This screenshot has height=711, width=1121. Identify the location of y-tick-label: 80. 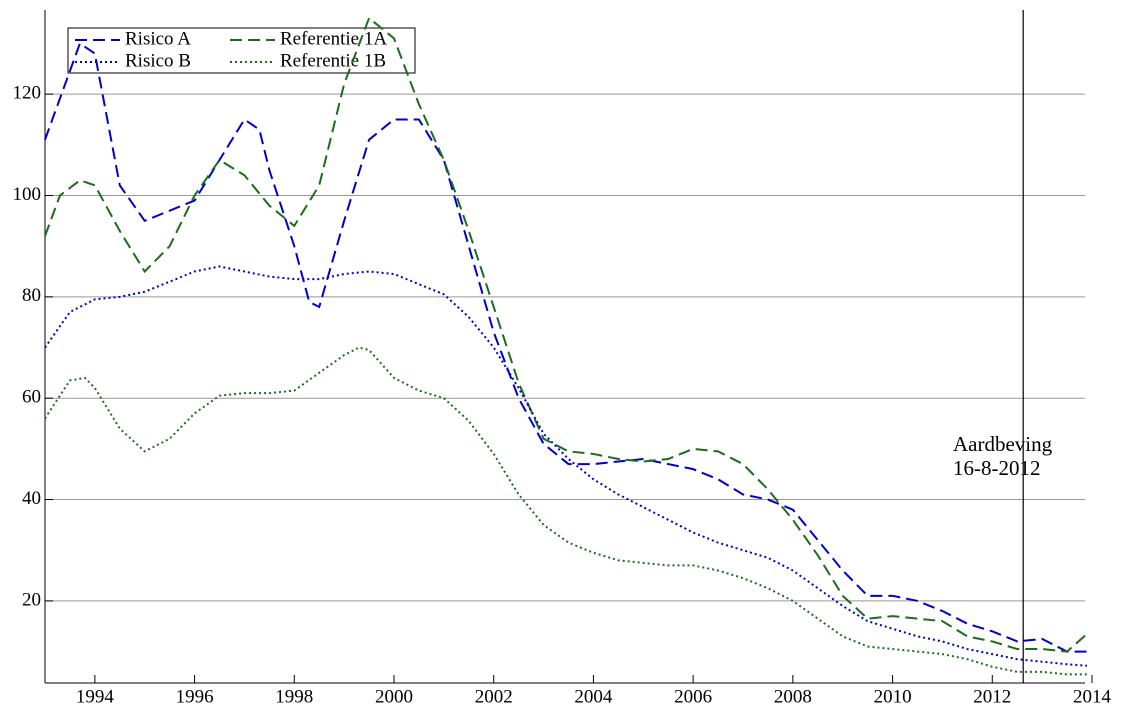
(31, 295).